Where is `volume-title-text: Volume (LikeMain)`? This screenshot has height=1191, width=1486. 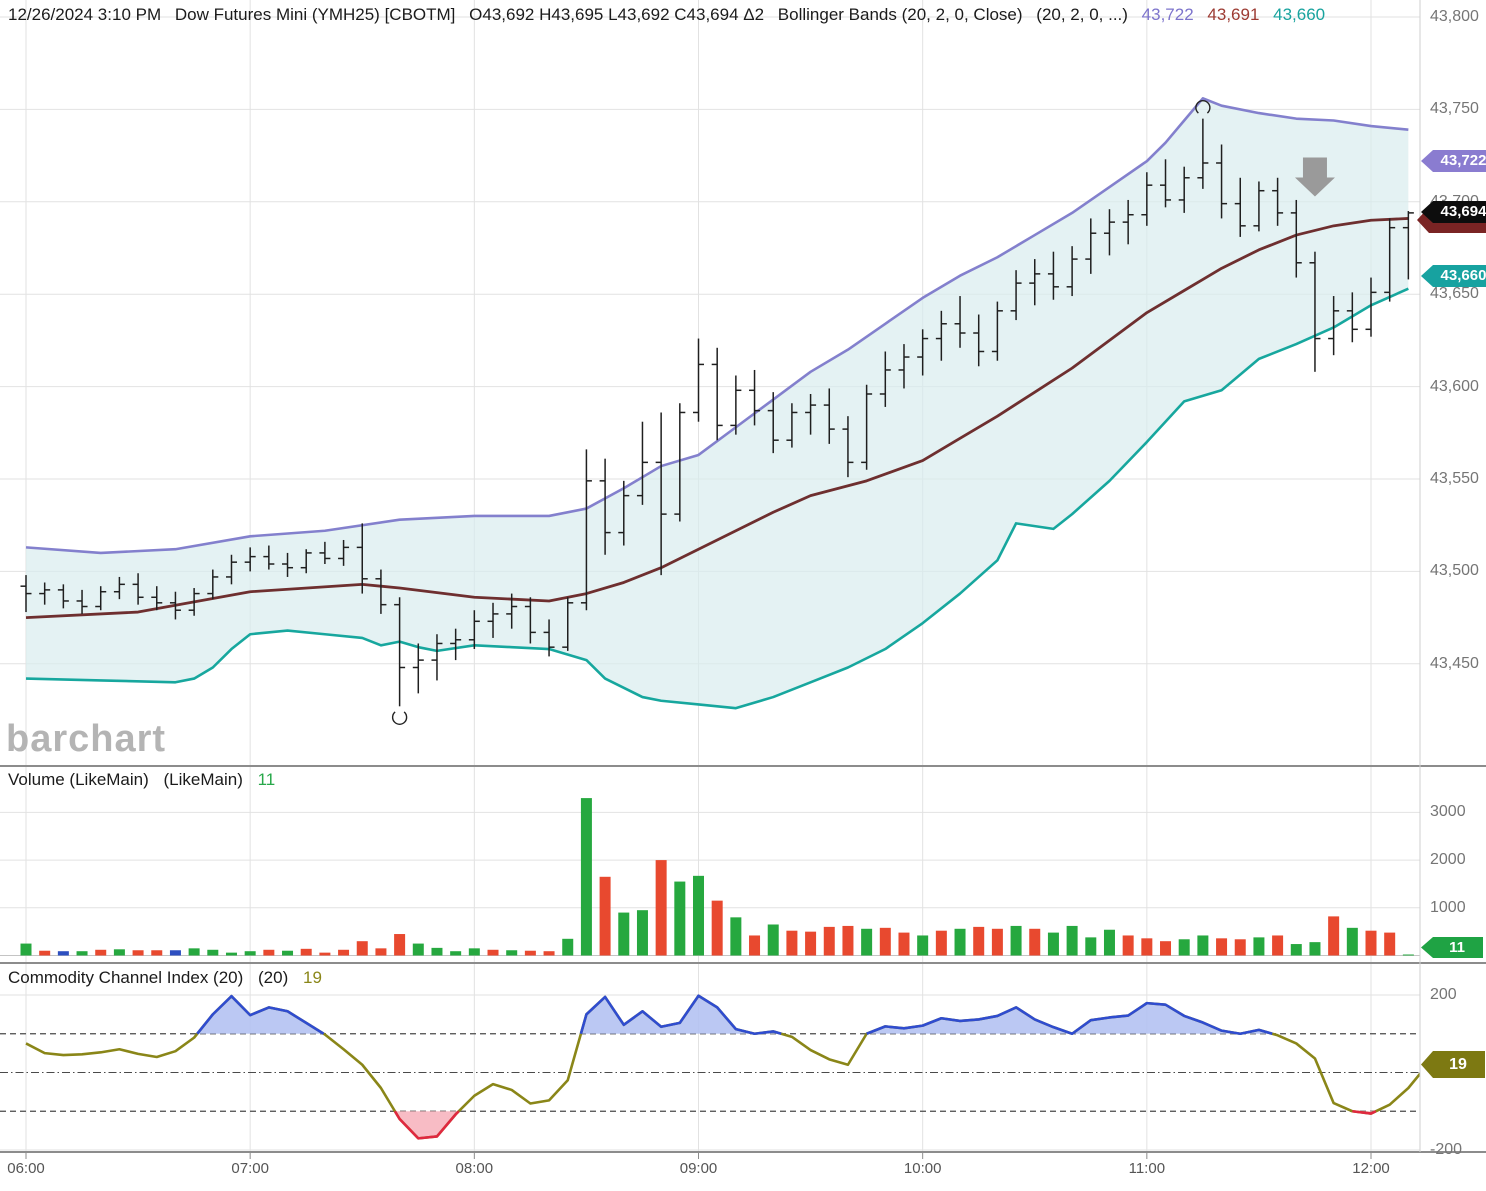 volume-title-text: Volume (LikeMain) is located at coordinates (78, 779).